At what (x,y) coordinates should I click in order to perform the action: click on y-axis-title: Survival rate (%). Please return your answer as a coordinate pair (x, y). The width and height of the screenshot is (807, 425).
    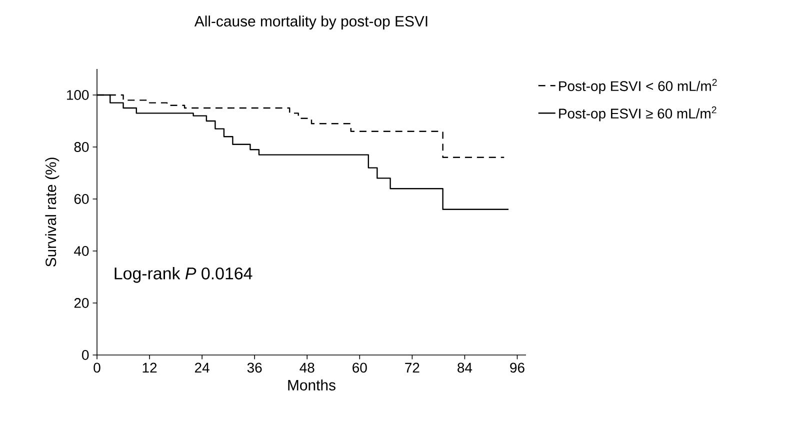
    Looking at the image, I should click on (52, 212).